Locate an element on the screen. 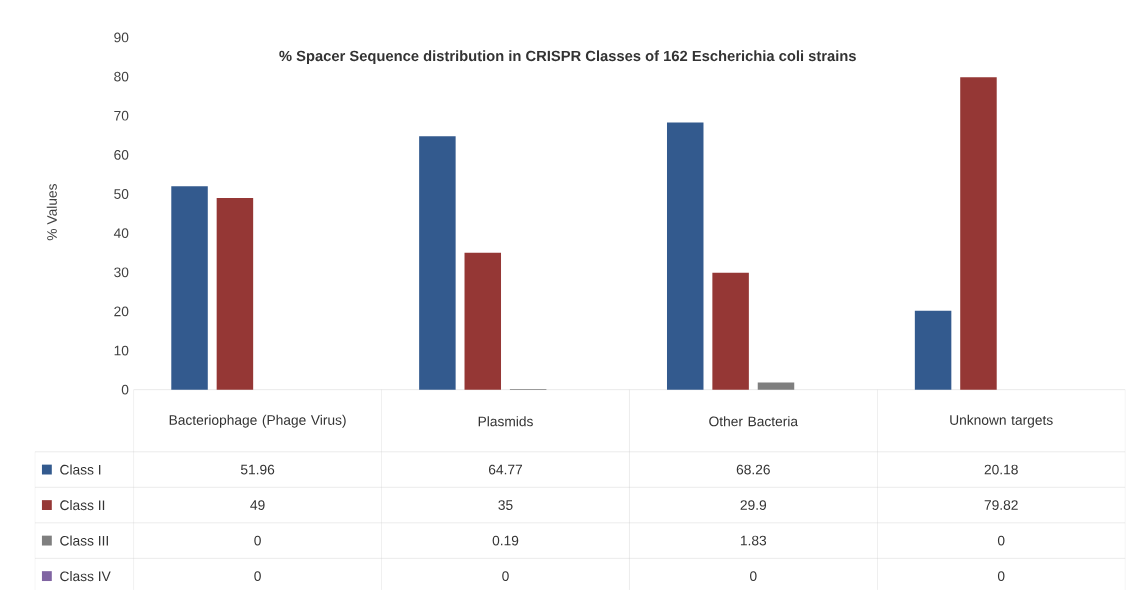  x-tick-label: Unknown targets is located at coordinates (1001, 421).